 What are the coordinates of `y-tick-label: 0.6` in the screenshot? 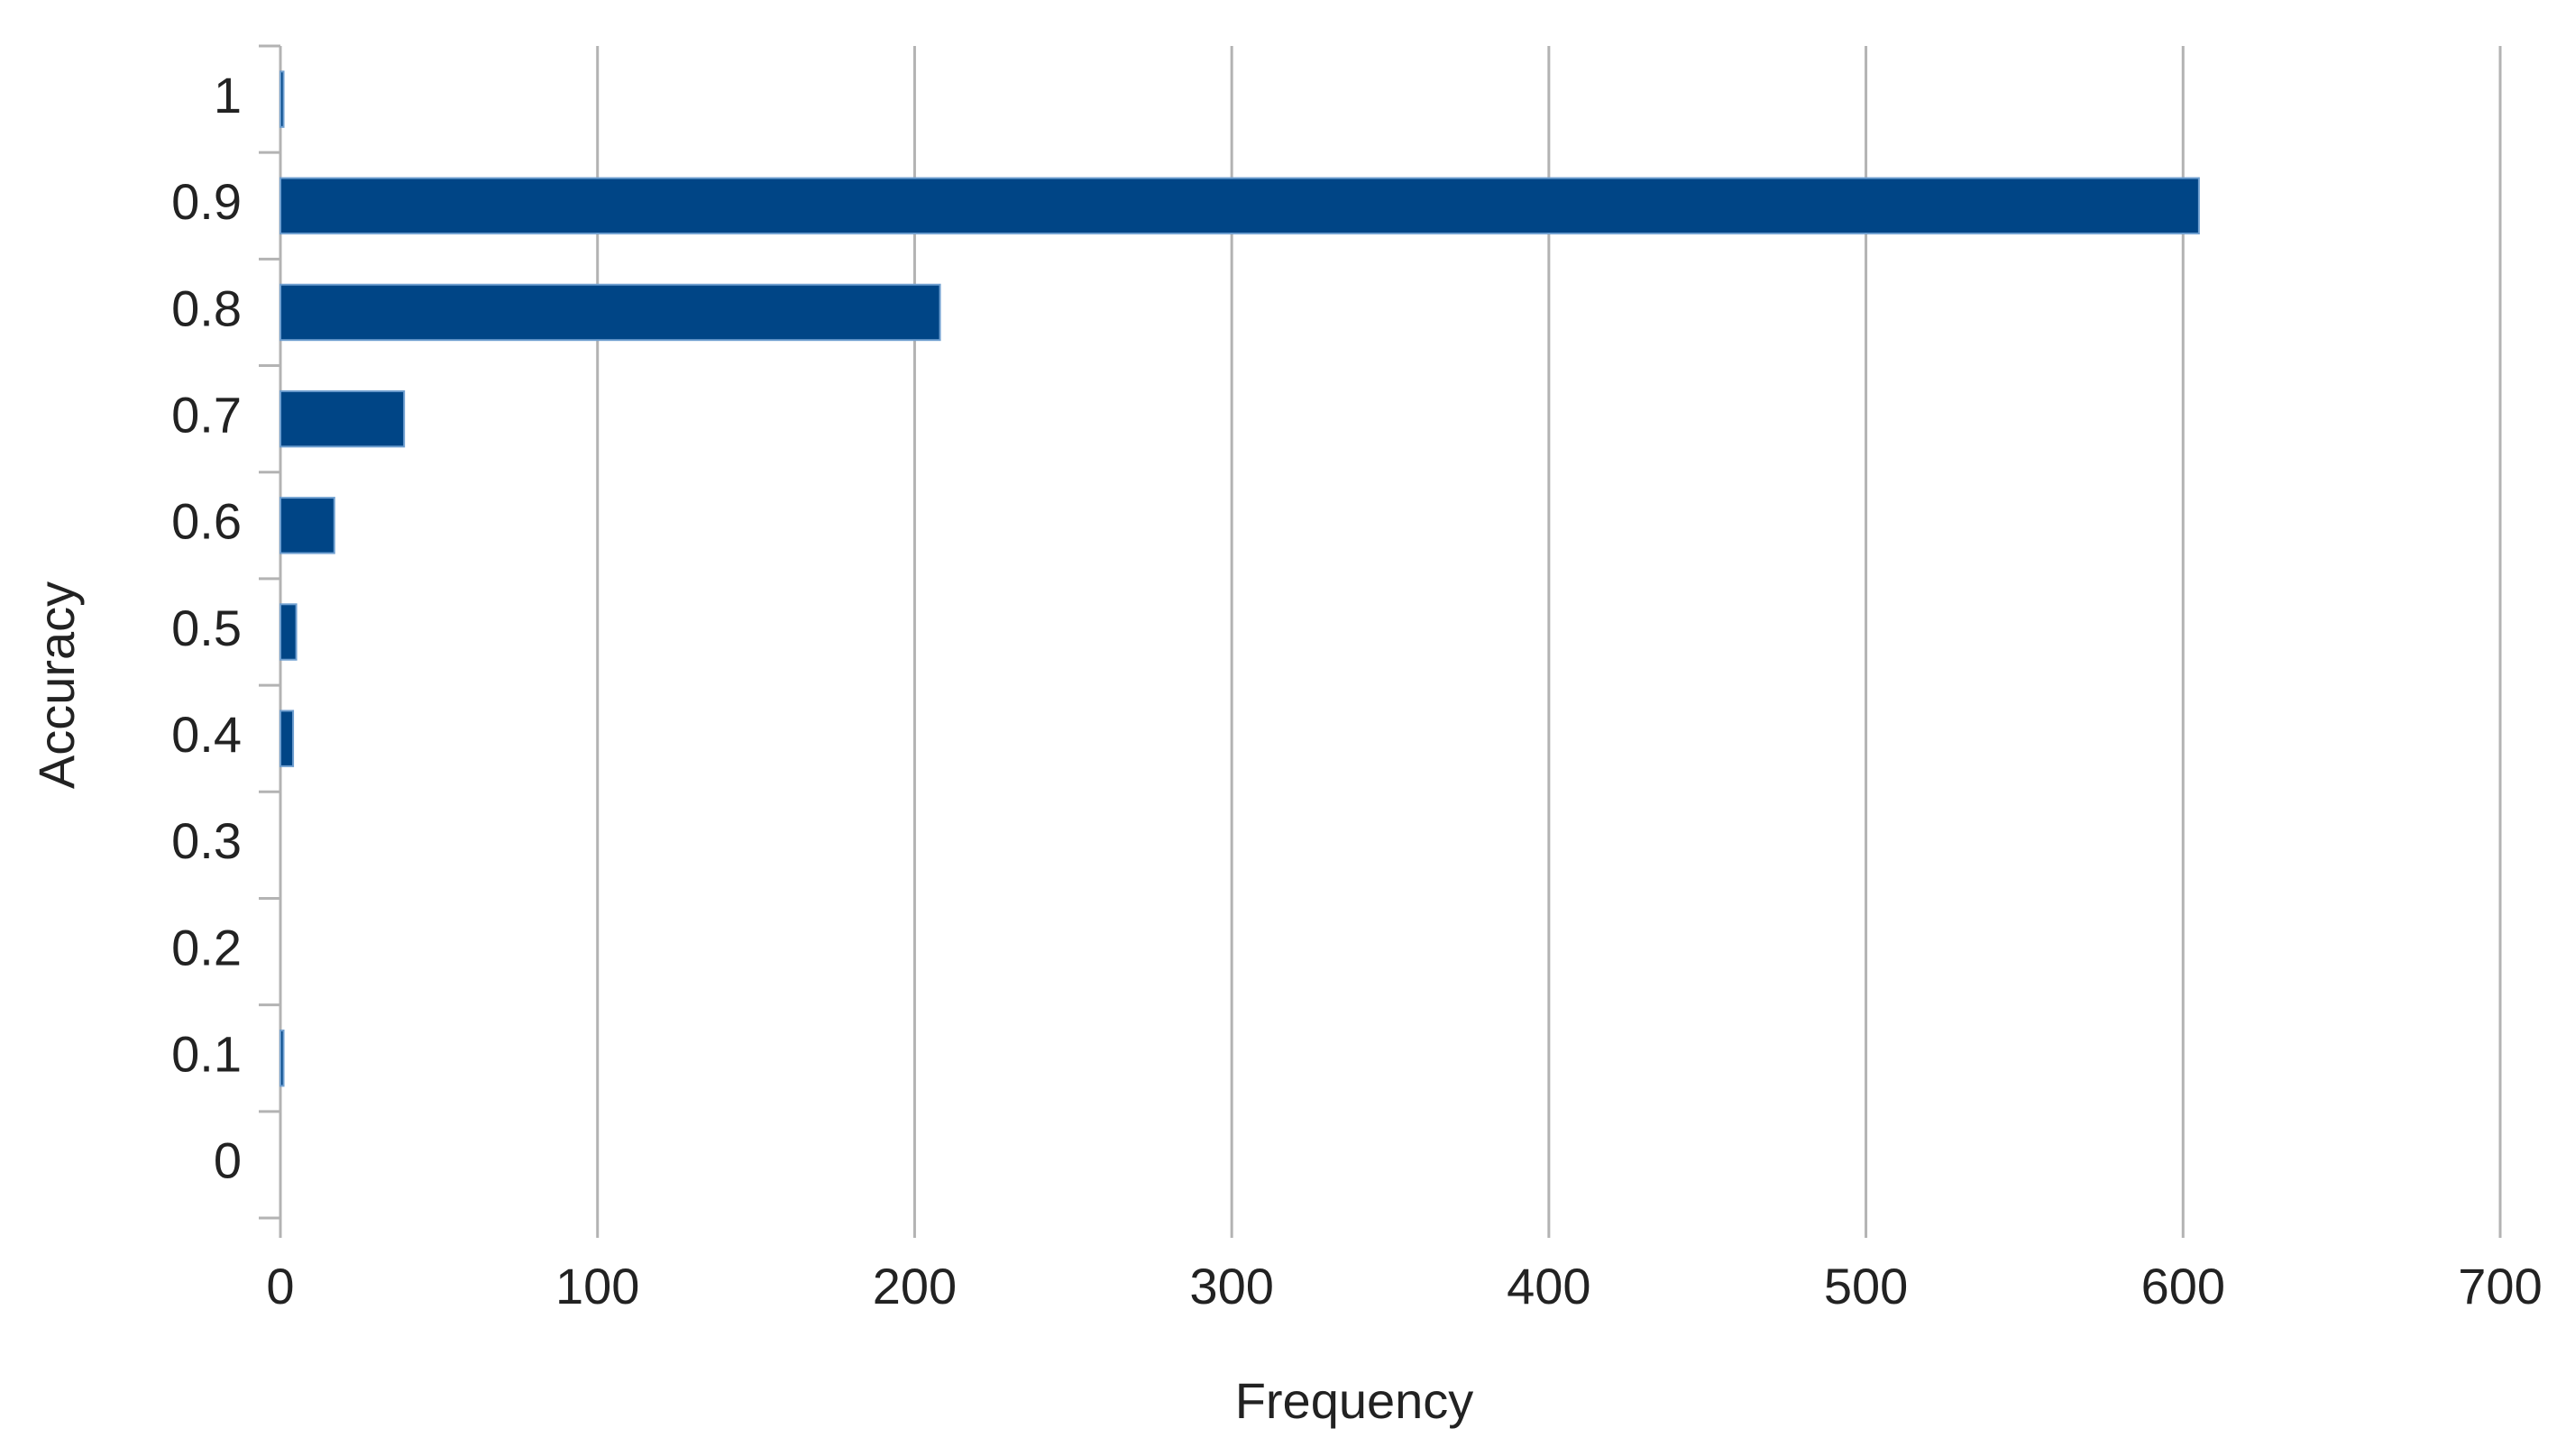 It's located at (206, 522).